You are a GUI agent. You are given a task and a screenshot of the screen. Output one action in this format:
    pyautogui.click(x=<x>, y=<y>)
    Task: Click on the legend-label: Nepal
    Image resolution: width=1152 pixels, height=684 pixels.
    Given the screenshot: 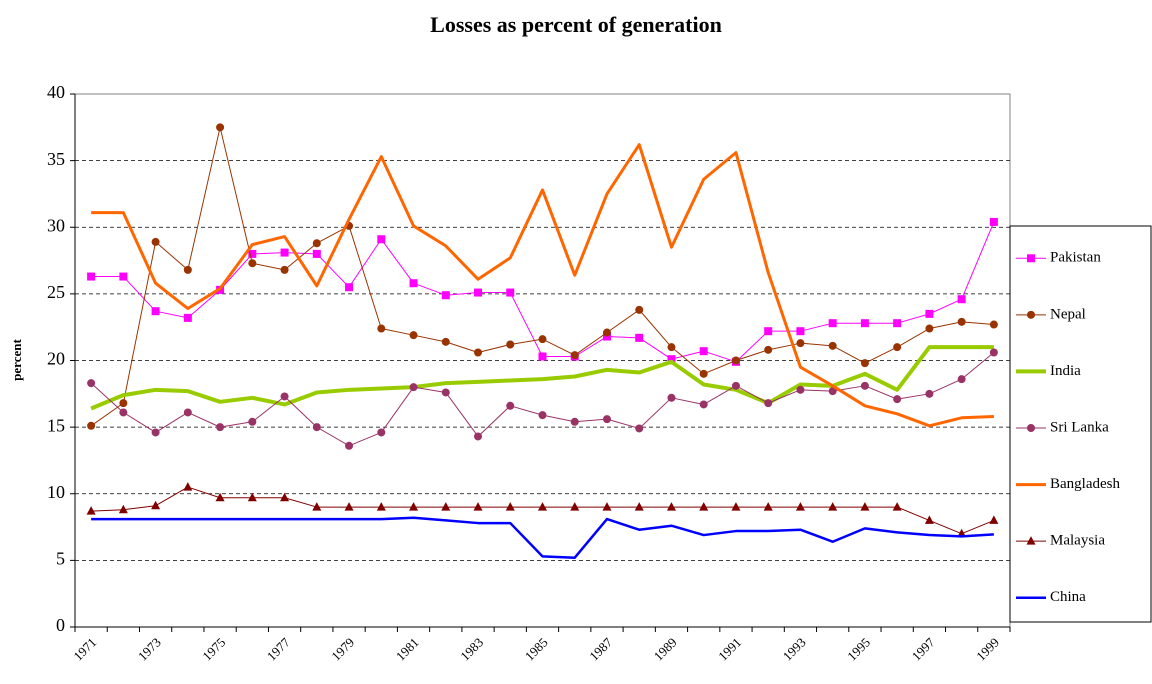 What is the action you would take?
    pyautogui.click(x=1068, y=314)
    